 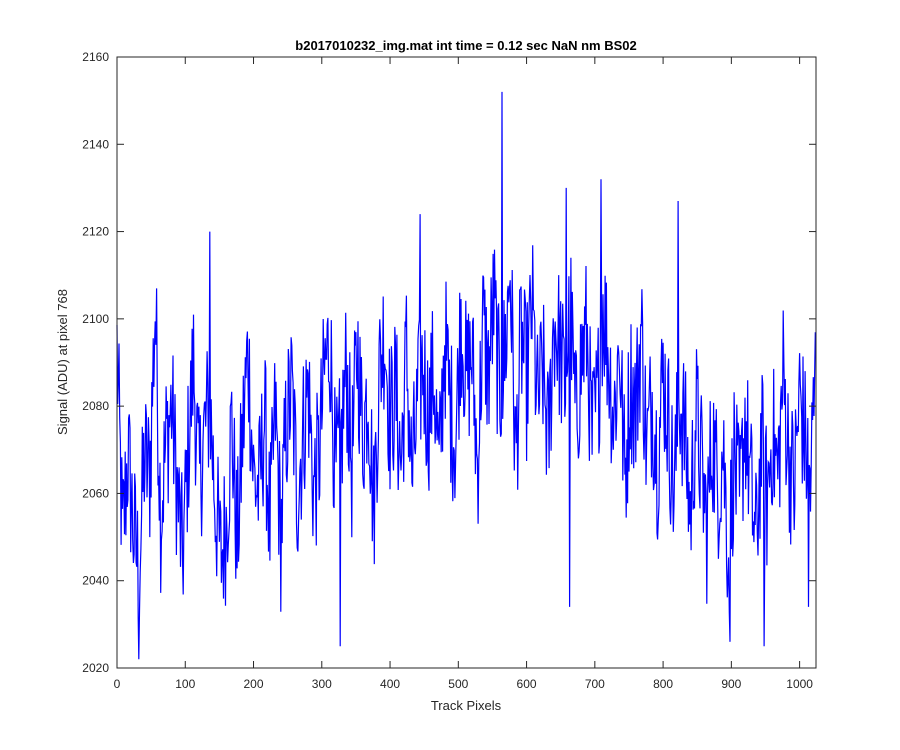 What do you see at coordinates (117, 684) in the screenshot?
I see `x-tick-label: 0` at bounding box center [117, 684].